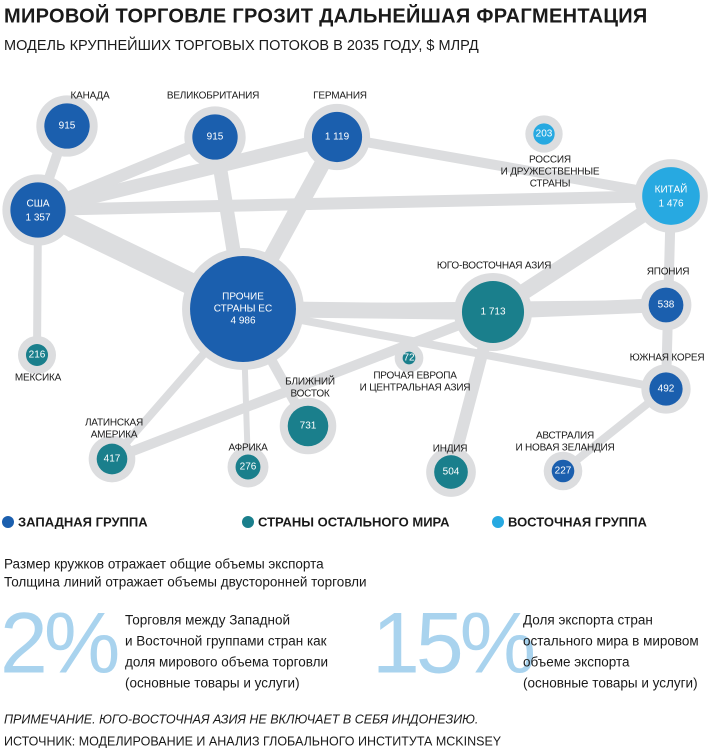 This screenshot has height=751, width=720. Describe the element at coordinates (37, 218) in the screenshot. I see `node-value: 1 357` at that location.